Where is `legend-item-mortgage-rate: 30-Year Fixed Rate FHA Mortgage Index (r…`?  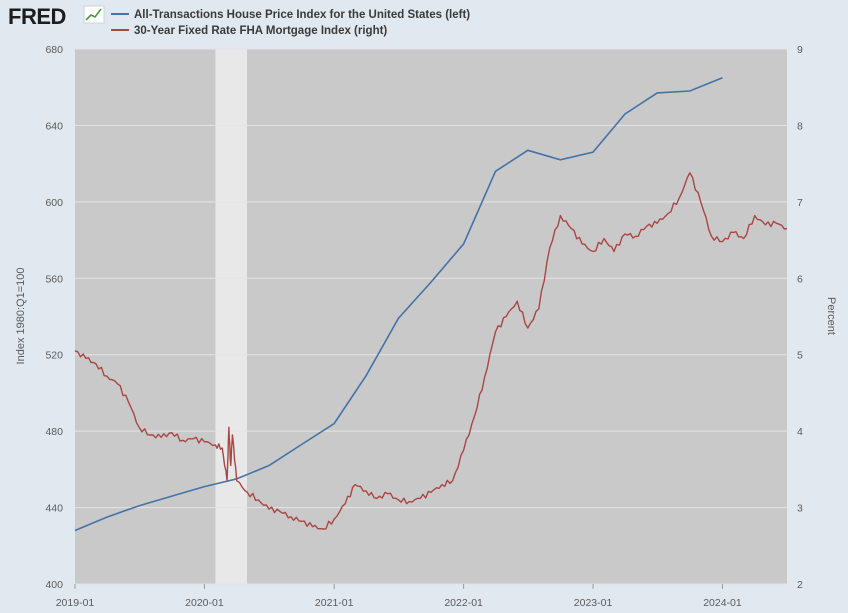 legend-item-mortgage-rate: 30-Year Fixed Rate FHA Mortgage Index (r… is located at coordinates (249, 31).